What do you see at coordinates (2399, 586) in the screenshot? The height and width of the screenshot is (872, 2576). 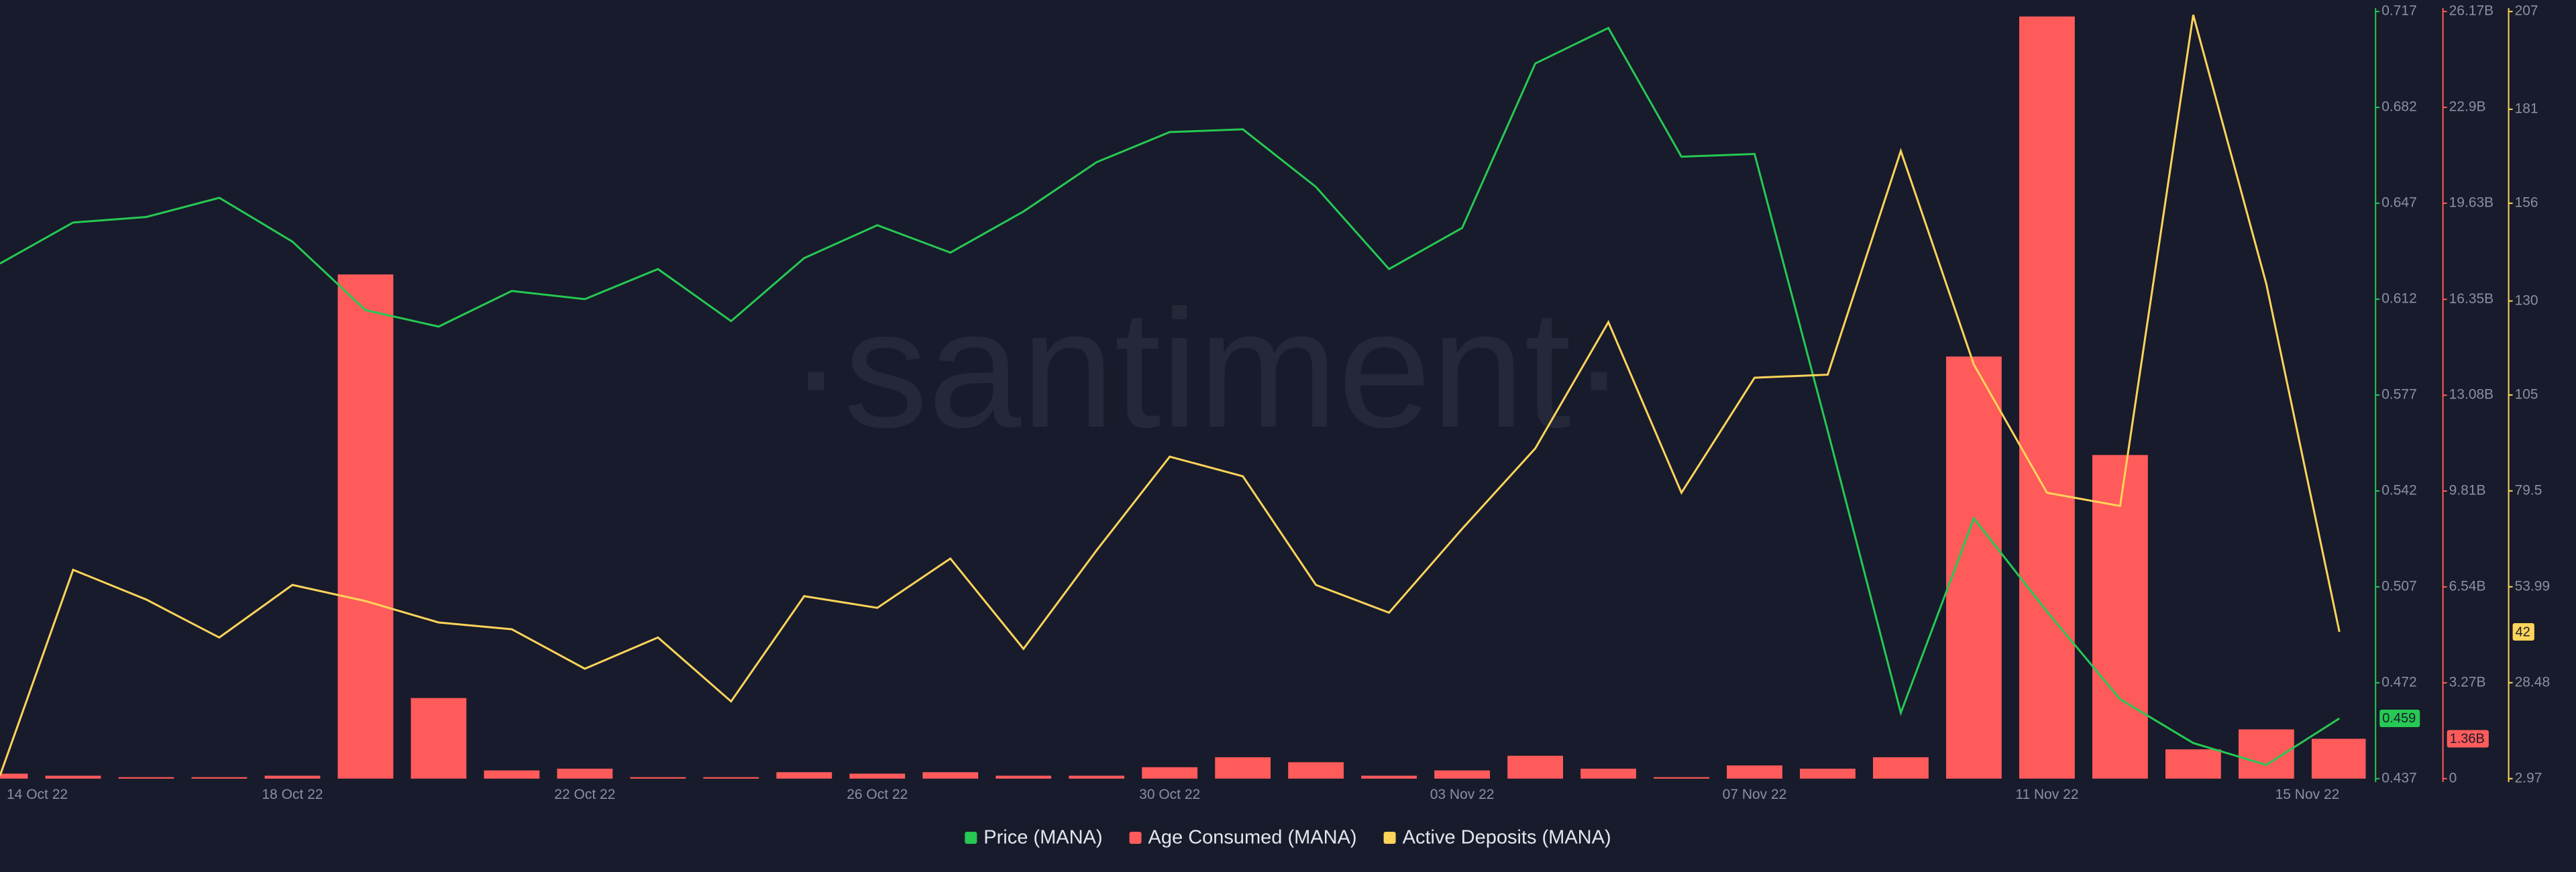 I see `y-tick-label: 0.507` at bounding box center [2399, 586].